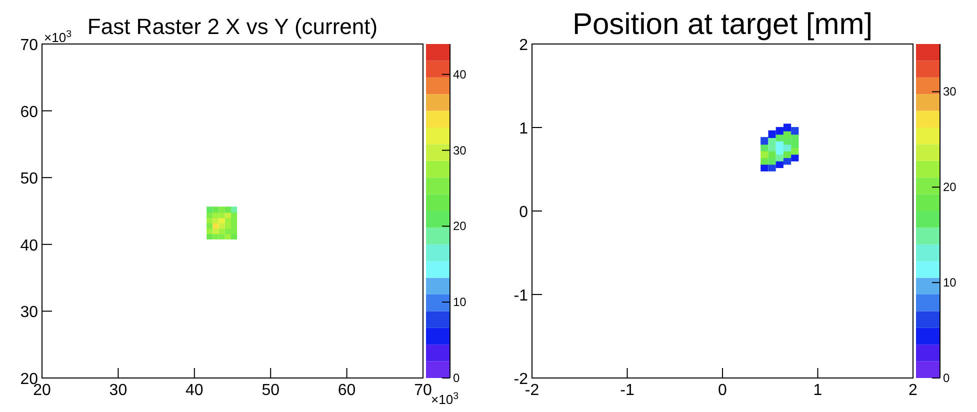 The width and height of the screenshot is (977, 412). I want to click on x-tick-label: 2, so click(913, 390).